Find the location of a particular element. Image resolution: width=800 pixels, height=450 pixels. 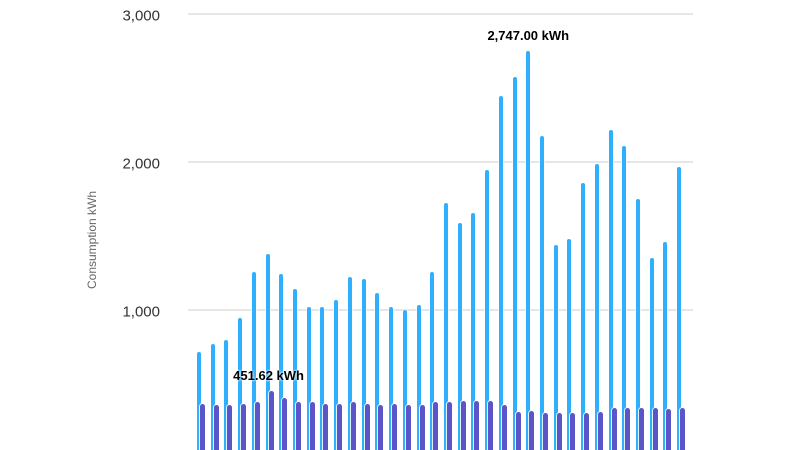

data-label: 2,747.00 kWh is located at coordinates (528, 36).